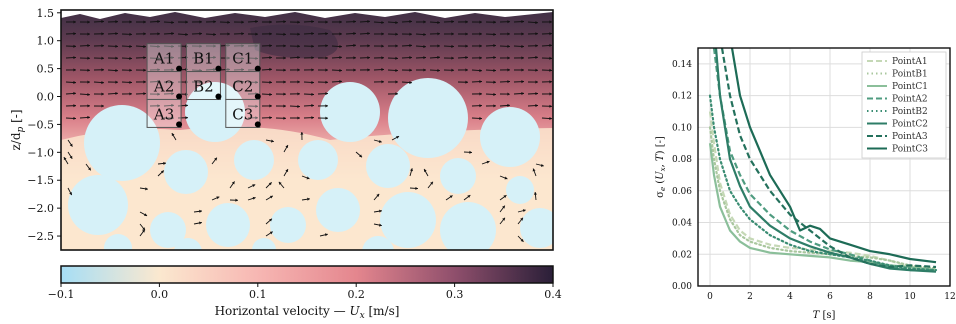 The height and width of the screenshot is (324, 956). What do you see at coordinates (831, 297) in the screenshot?
I see `x-ticks: 0 2 4 6 8 10 12` at bounding box center [831, 297].